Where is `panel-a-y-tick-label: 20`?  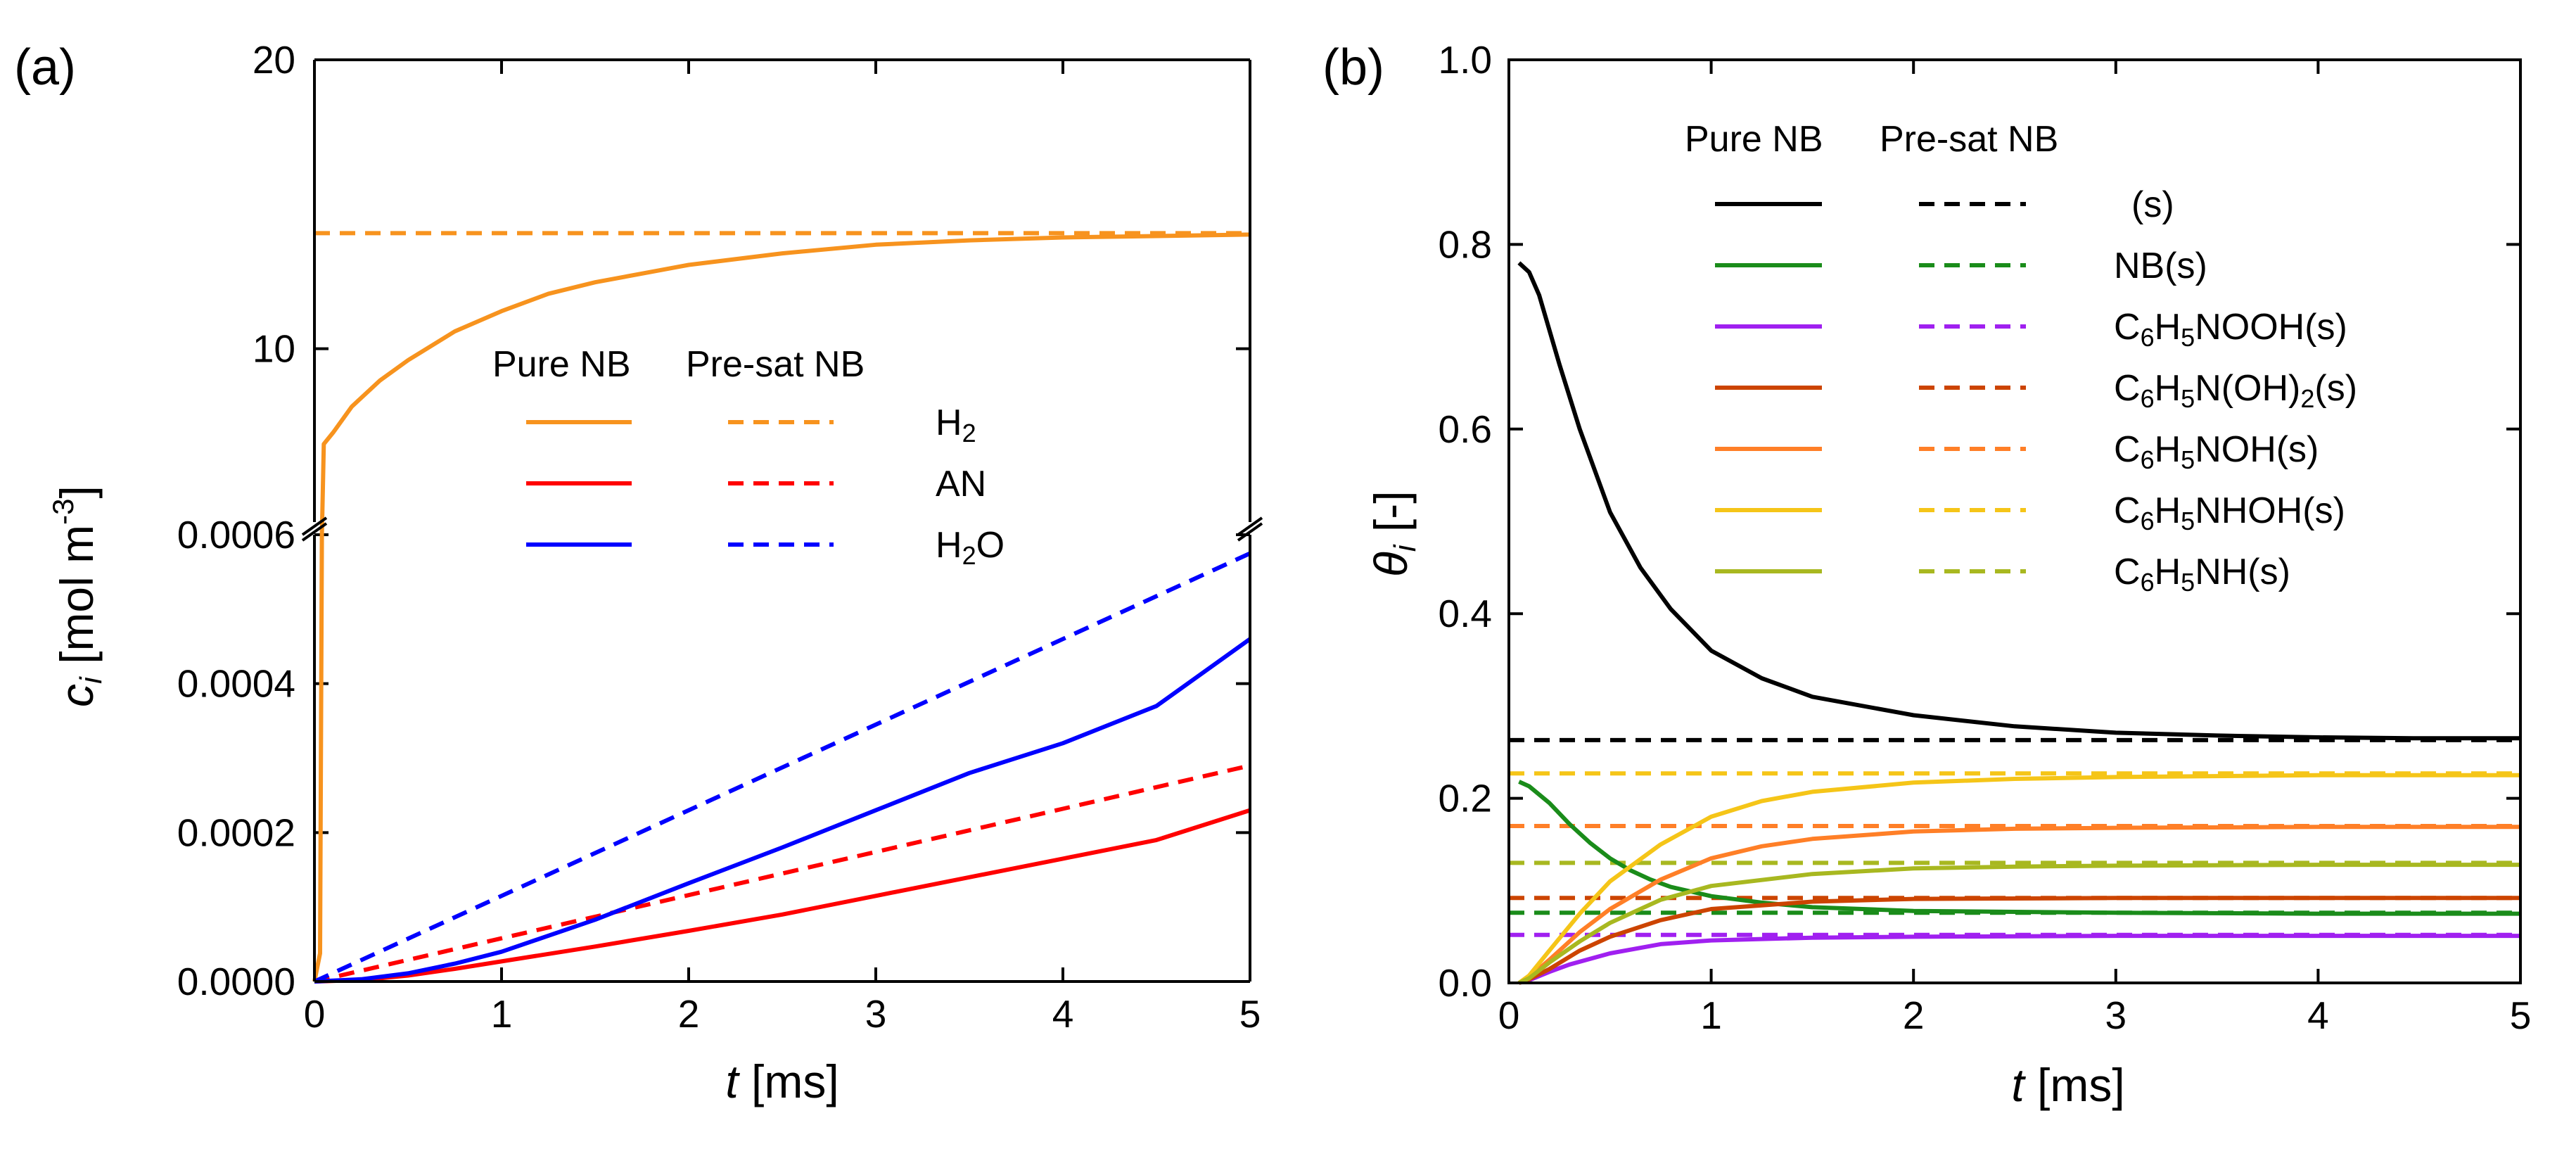
panel-a-y-tick-label: 20 is located at coordinates (274, 60).